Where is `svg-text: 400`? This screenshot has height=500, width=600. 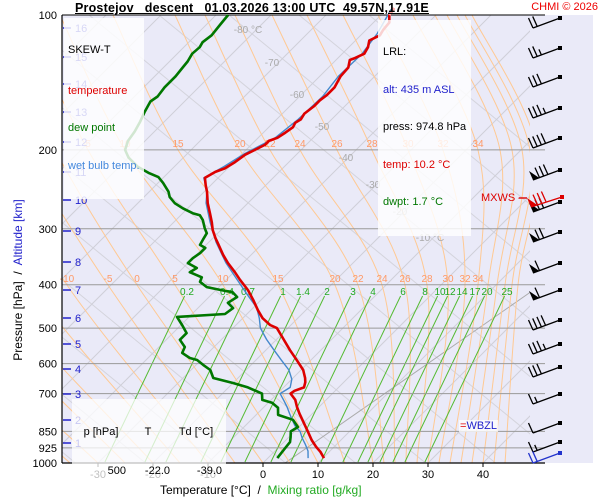
svg-text: 400 is located at coordinates (48, 286).